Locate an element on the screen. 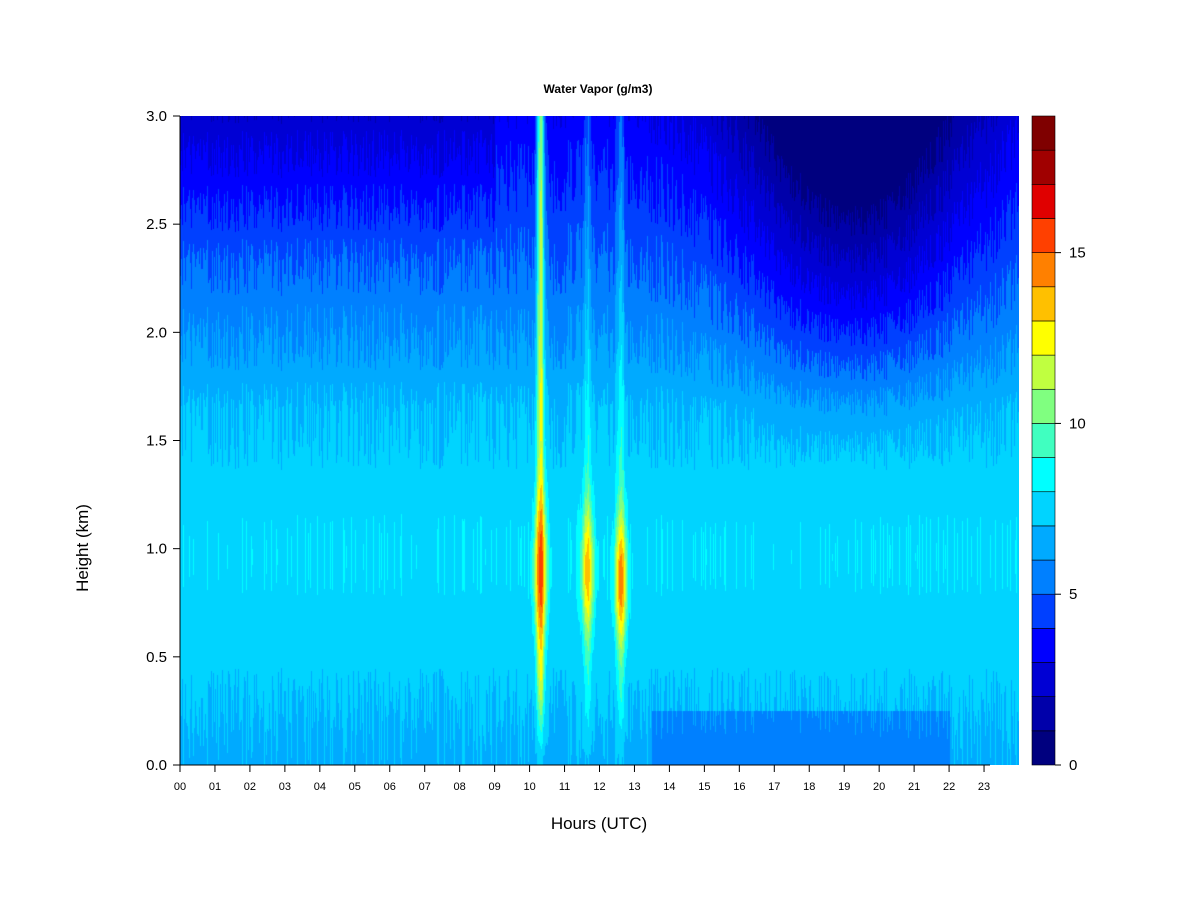 This screenshot has height=900, width=1200. x-tick-label: 22 is located at coordinates (949, 787).